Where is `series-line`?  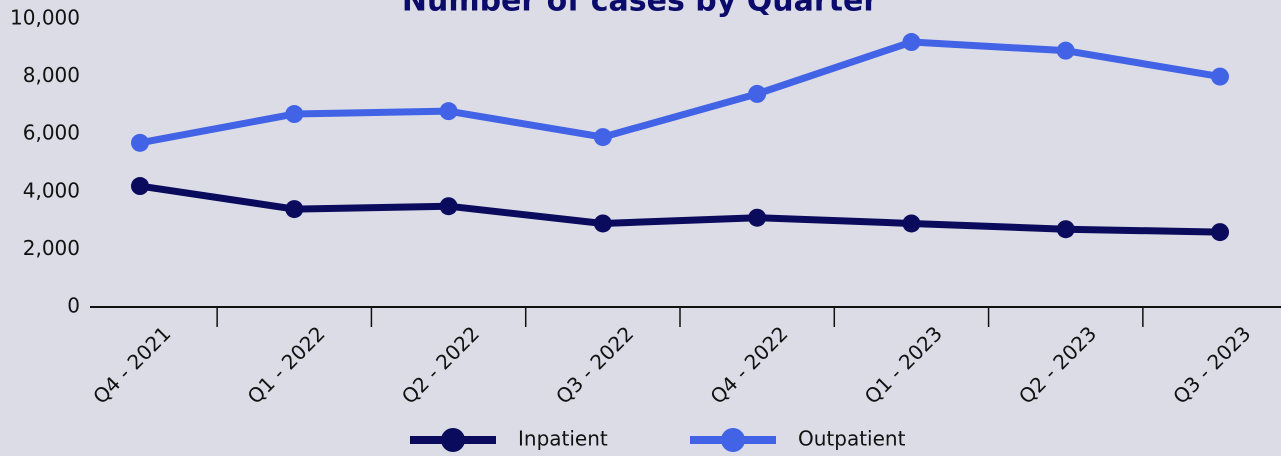
series-line is located at coordinates (680, 209).